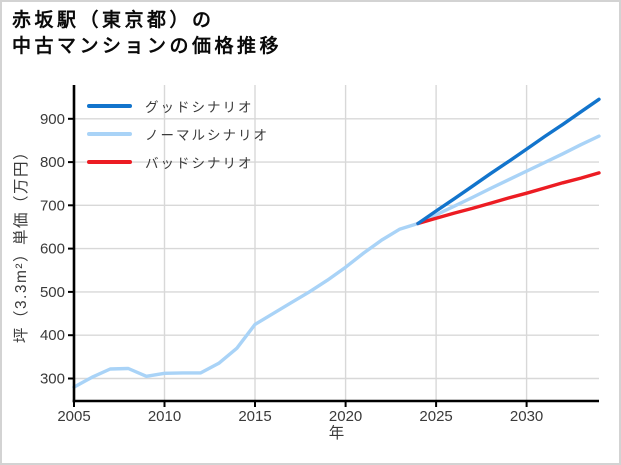 Image resolution: width=621 pixels, height=465 pixels. Describe the element at coordinates (435, 416) in the screenshot. I see `x-tick-label: 2025` at that location.